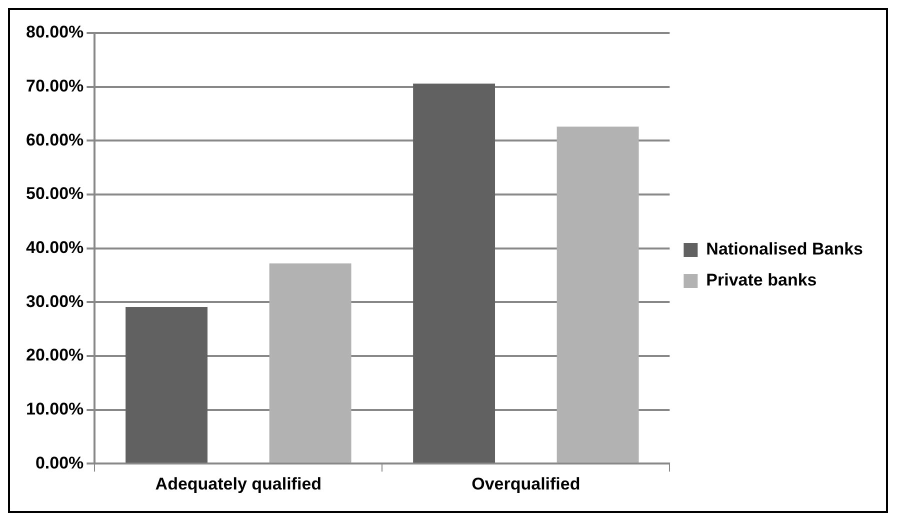 This screenshot has height=525, width=898. What do you see at coordinates (238, 484) in the screenshot?
I see `x-tick-label: Adequately qualified` at bounding box center [238, 484].